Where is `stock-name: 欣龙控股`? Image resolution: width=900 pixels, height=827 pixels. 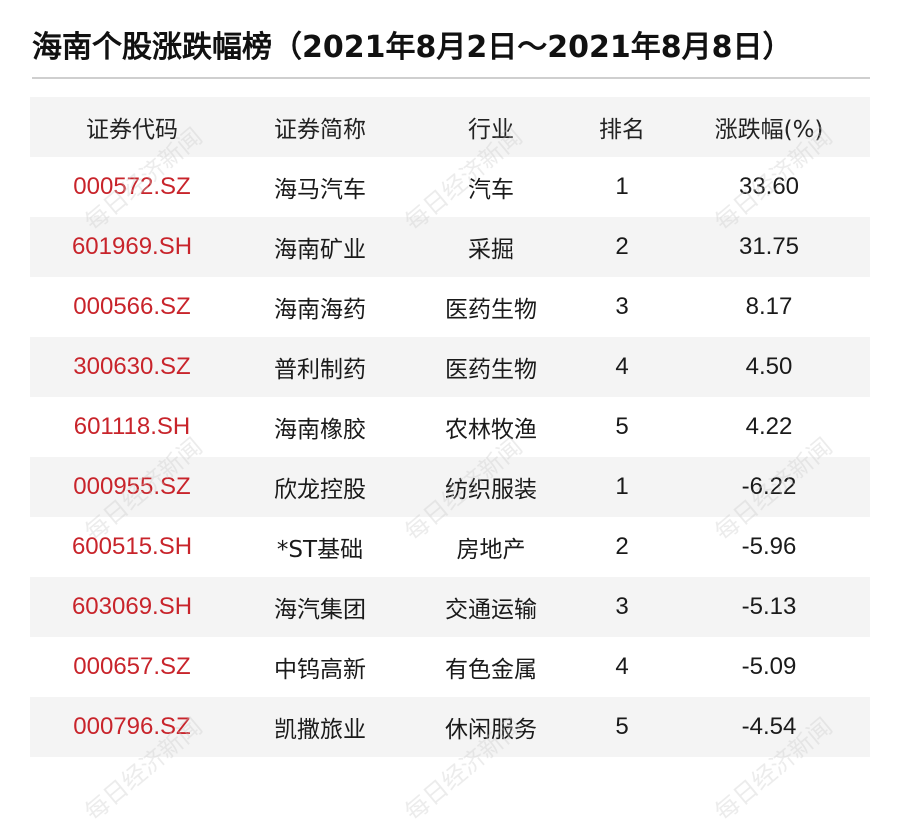 stock-name: 欣龙控股 is located at coordinates (320, 490).